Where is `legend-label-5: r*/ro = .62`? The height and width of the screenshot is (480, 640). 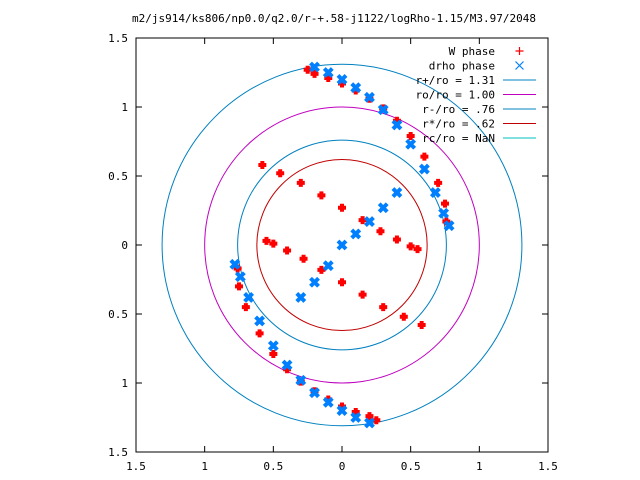
legend-label-5: r*/ro = .62 is located at coordinates (458, 124).